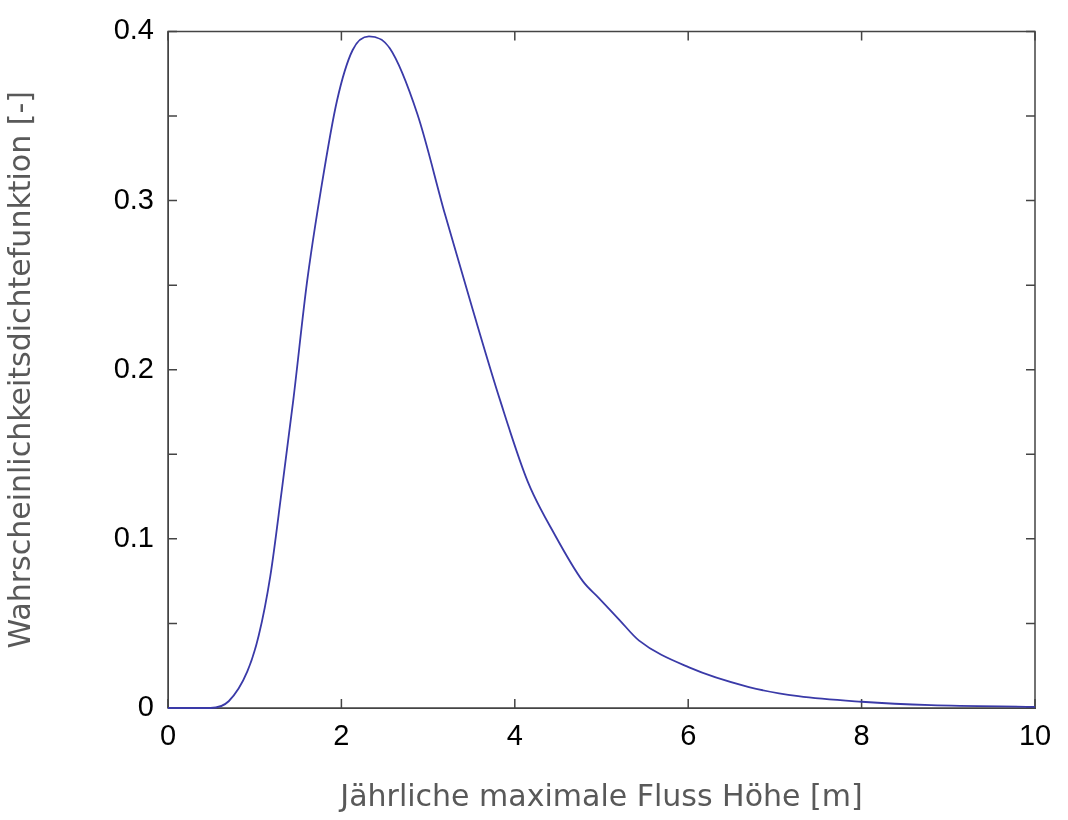  What do you see at coordinates (861, 735) in the screenshot?
I see `x-tick-label: 8` at bounding box center [861, 735].